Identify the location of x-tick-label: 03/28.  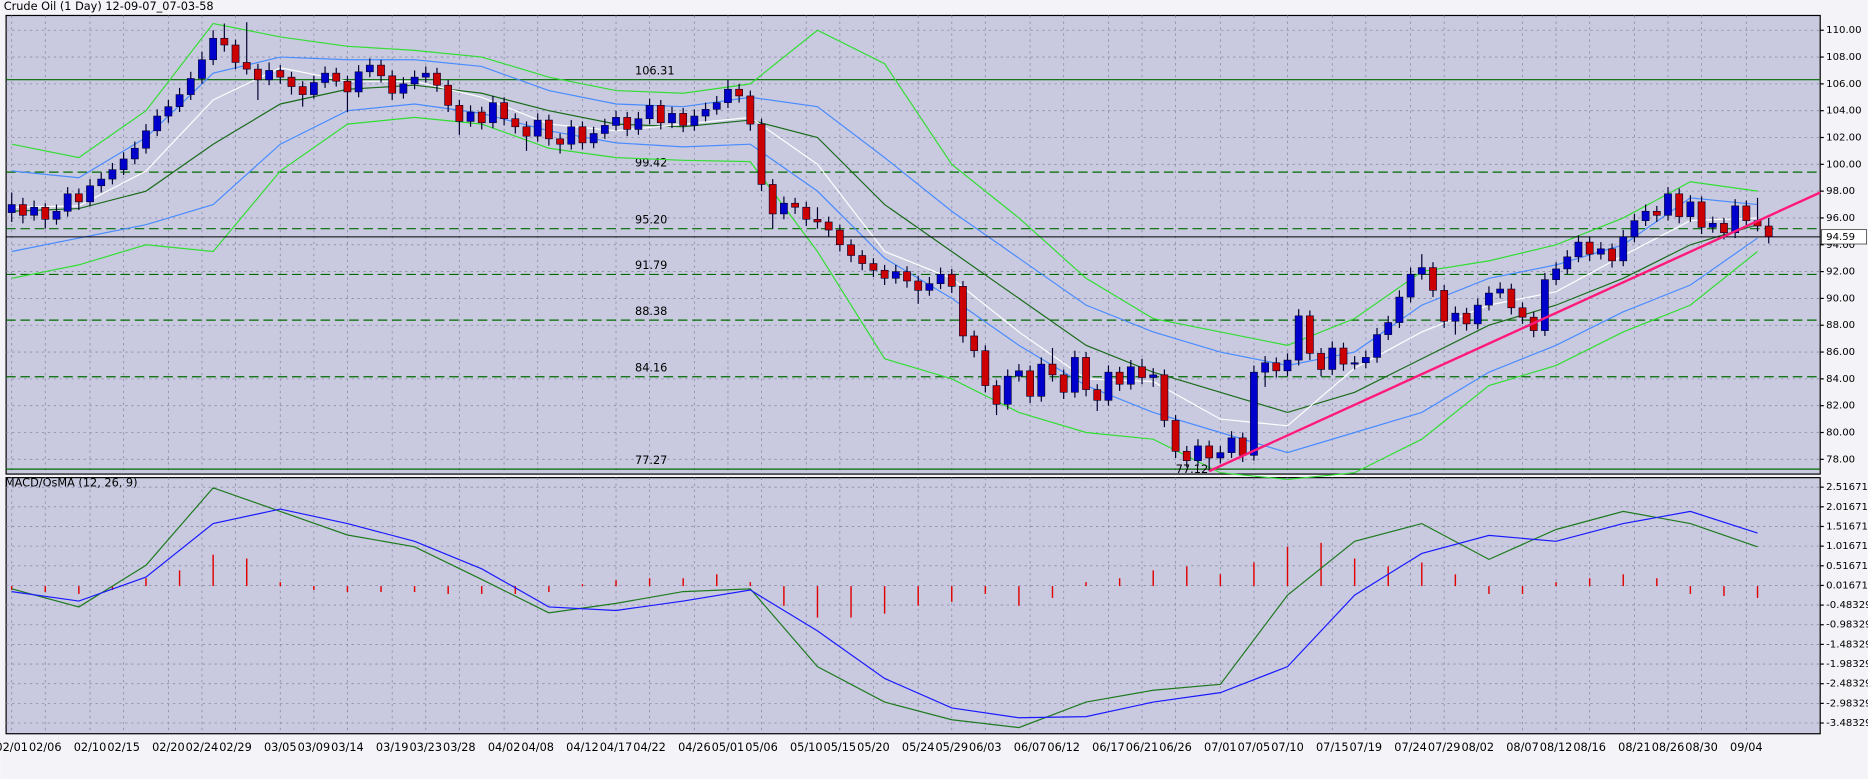
(459, 747).